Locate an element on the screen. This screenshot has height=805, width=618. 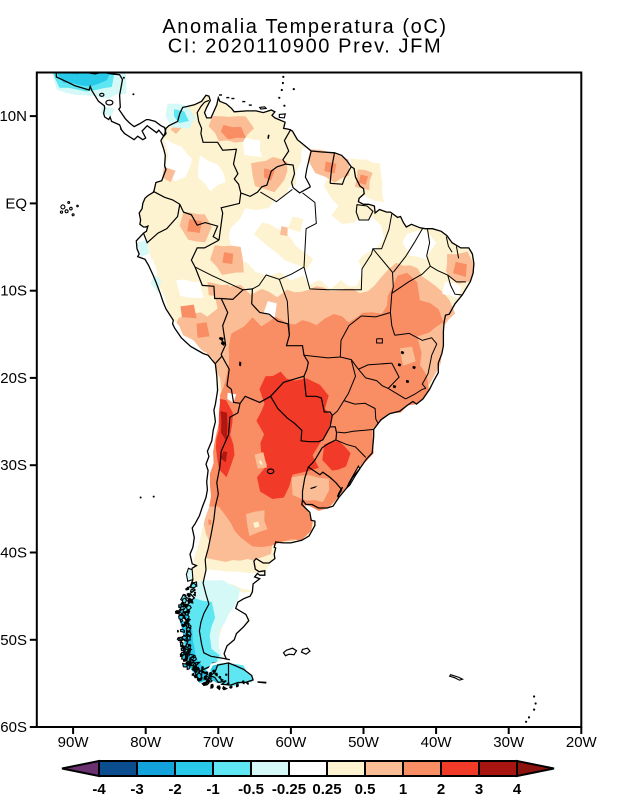
svg-text: 4 is located at coordinates (517, 789).